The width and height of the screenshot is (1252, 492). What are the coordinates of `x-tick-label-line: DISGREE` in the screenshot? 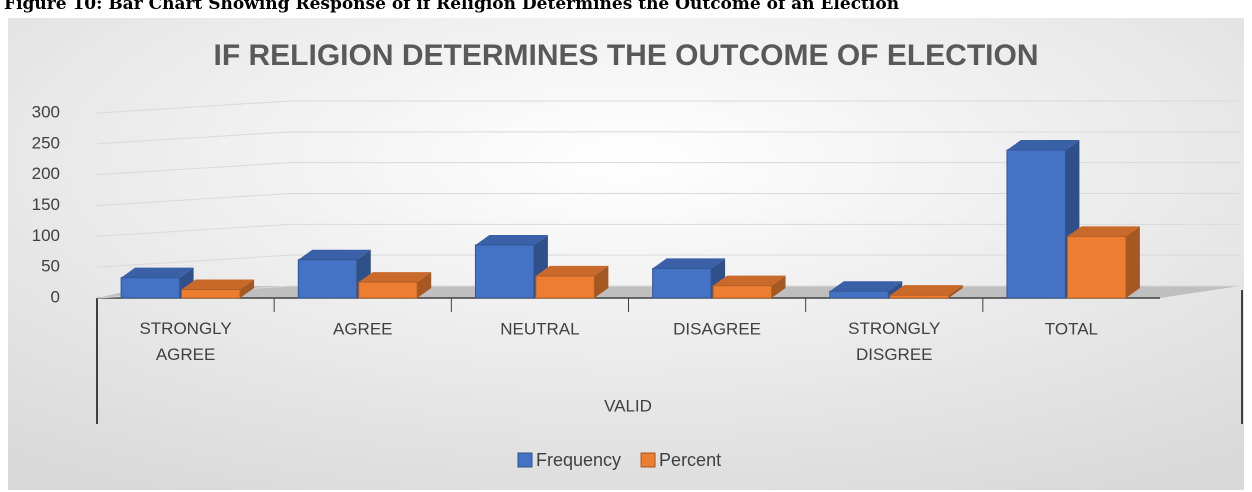 It's located at (894, 354).